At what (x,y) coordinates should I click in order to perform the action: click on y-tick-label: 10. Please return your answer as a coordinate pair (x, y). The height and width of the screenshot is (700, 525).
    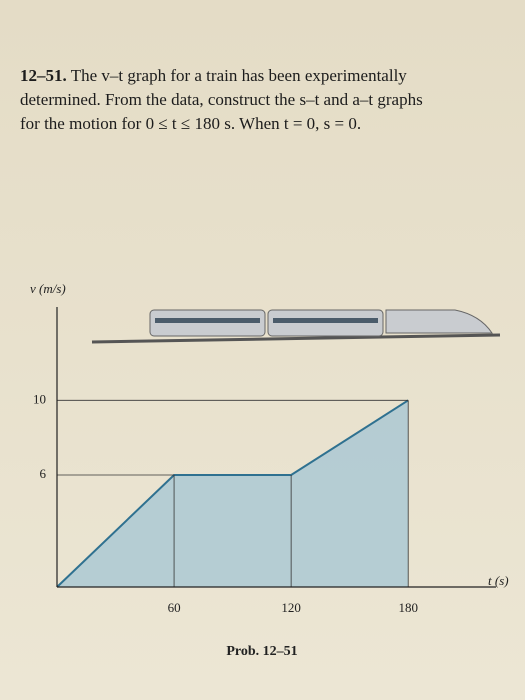
    Looking at the image, I should click on (39, 398).